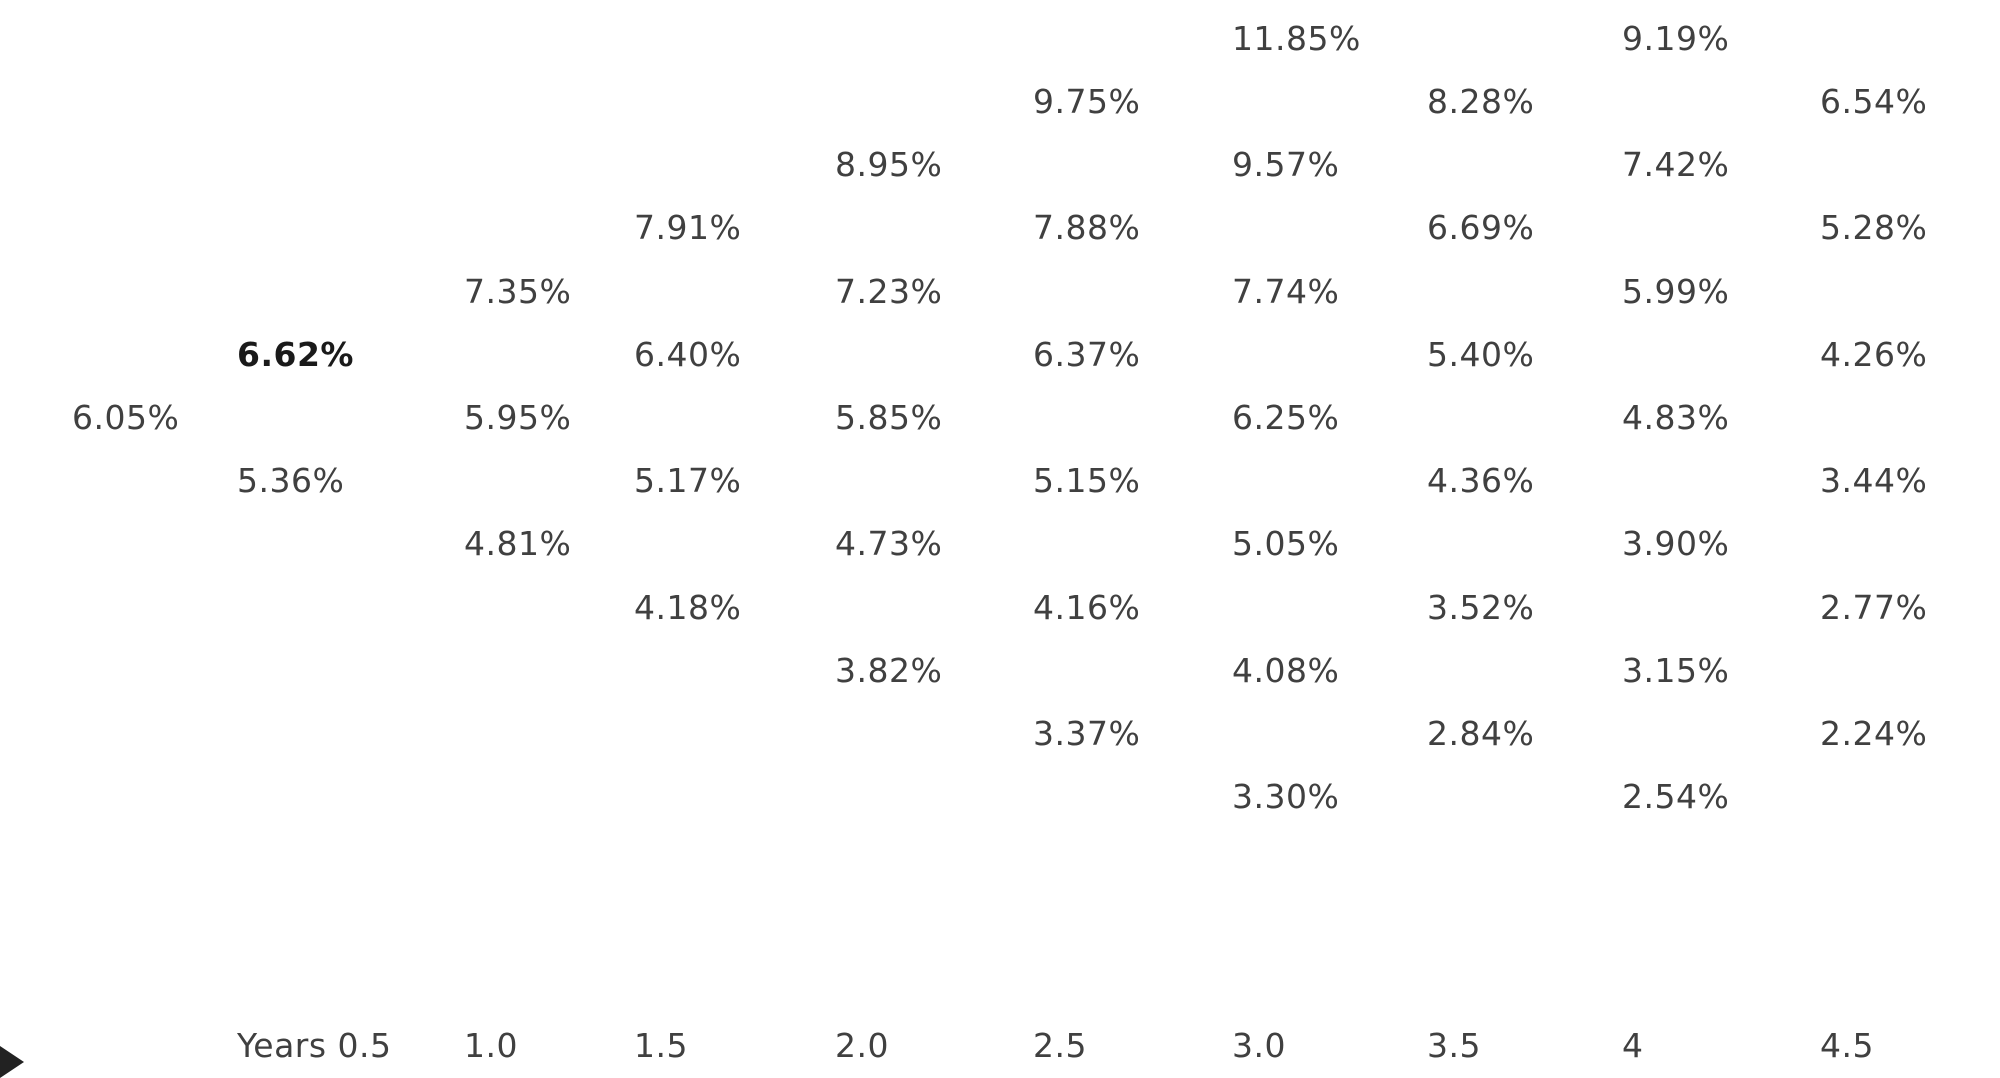 The width and height of the screenshot is (2000, 1078). I want to click on rate-node-c6-r1: 9.57%, so click(1286, 165).